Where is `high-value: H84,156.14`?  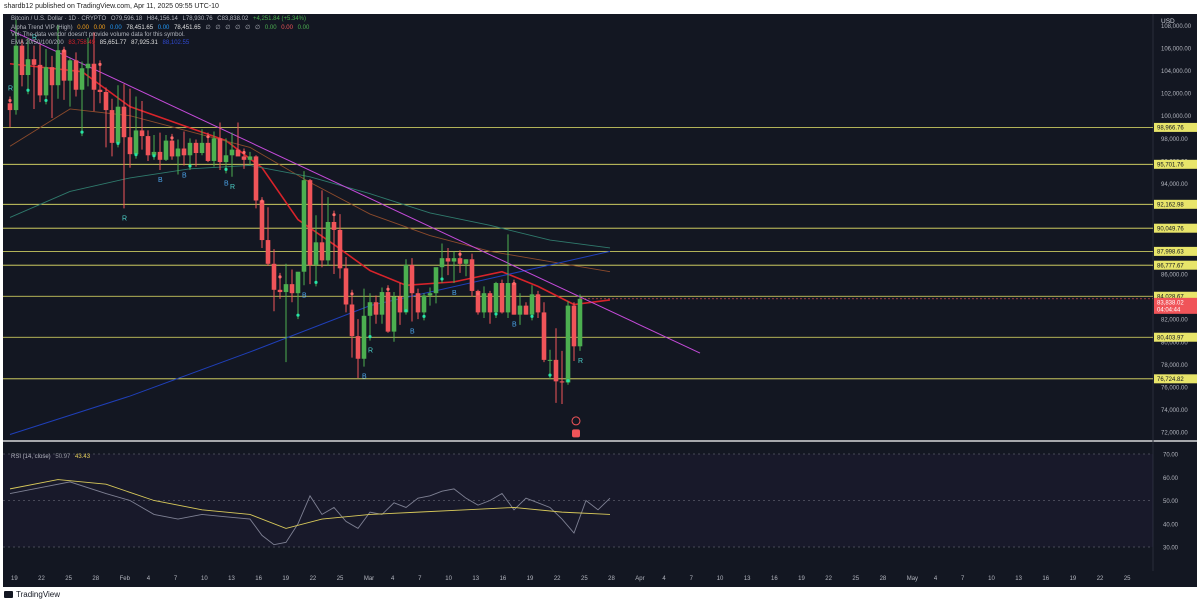 high-value: H84,156.14 is located at coordinates (162, 19).